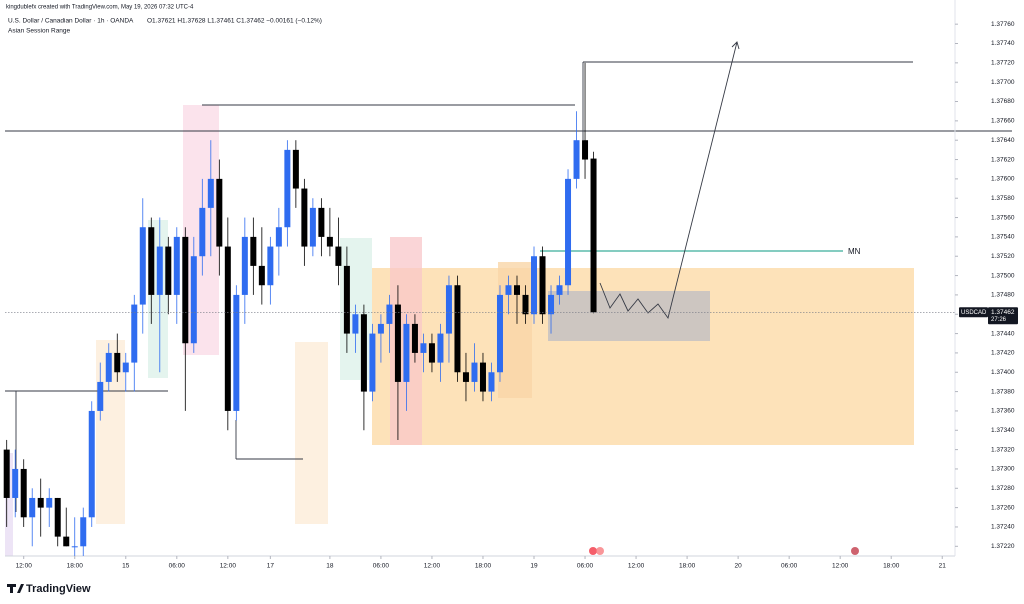 The image size is (1024, 604). I want to click on countdown-label: 27:26, so click(999, 320).